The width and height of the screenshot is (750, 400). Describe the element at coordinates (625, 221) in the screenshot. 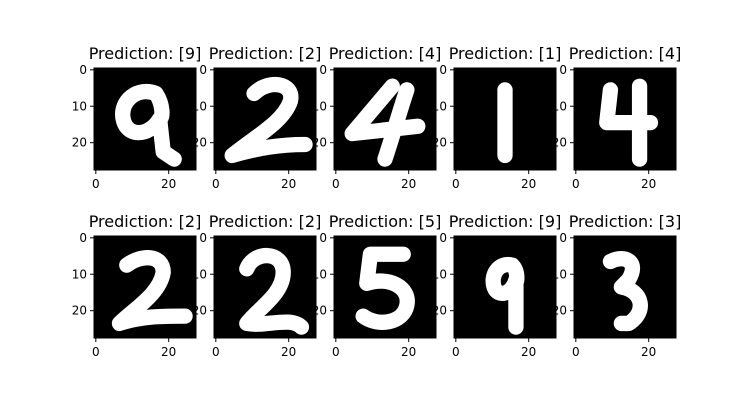

I see `subplot-title: Prediction: [3]` at that location.